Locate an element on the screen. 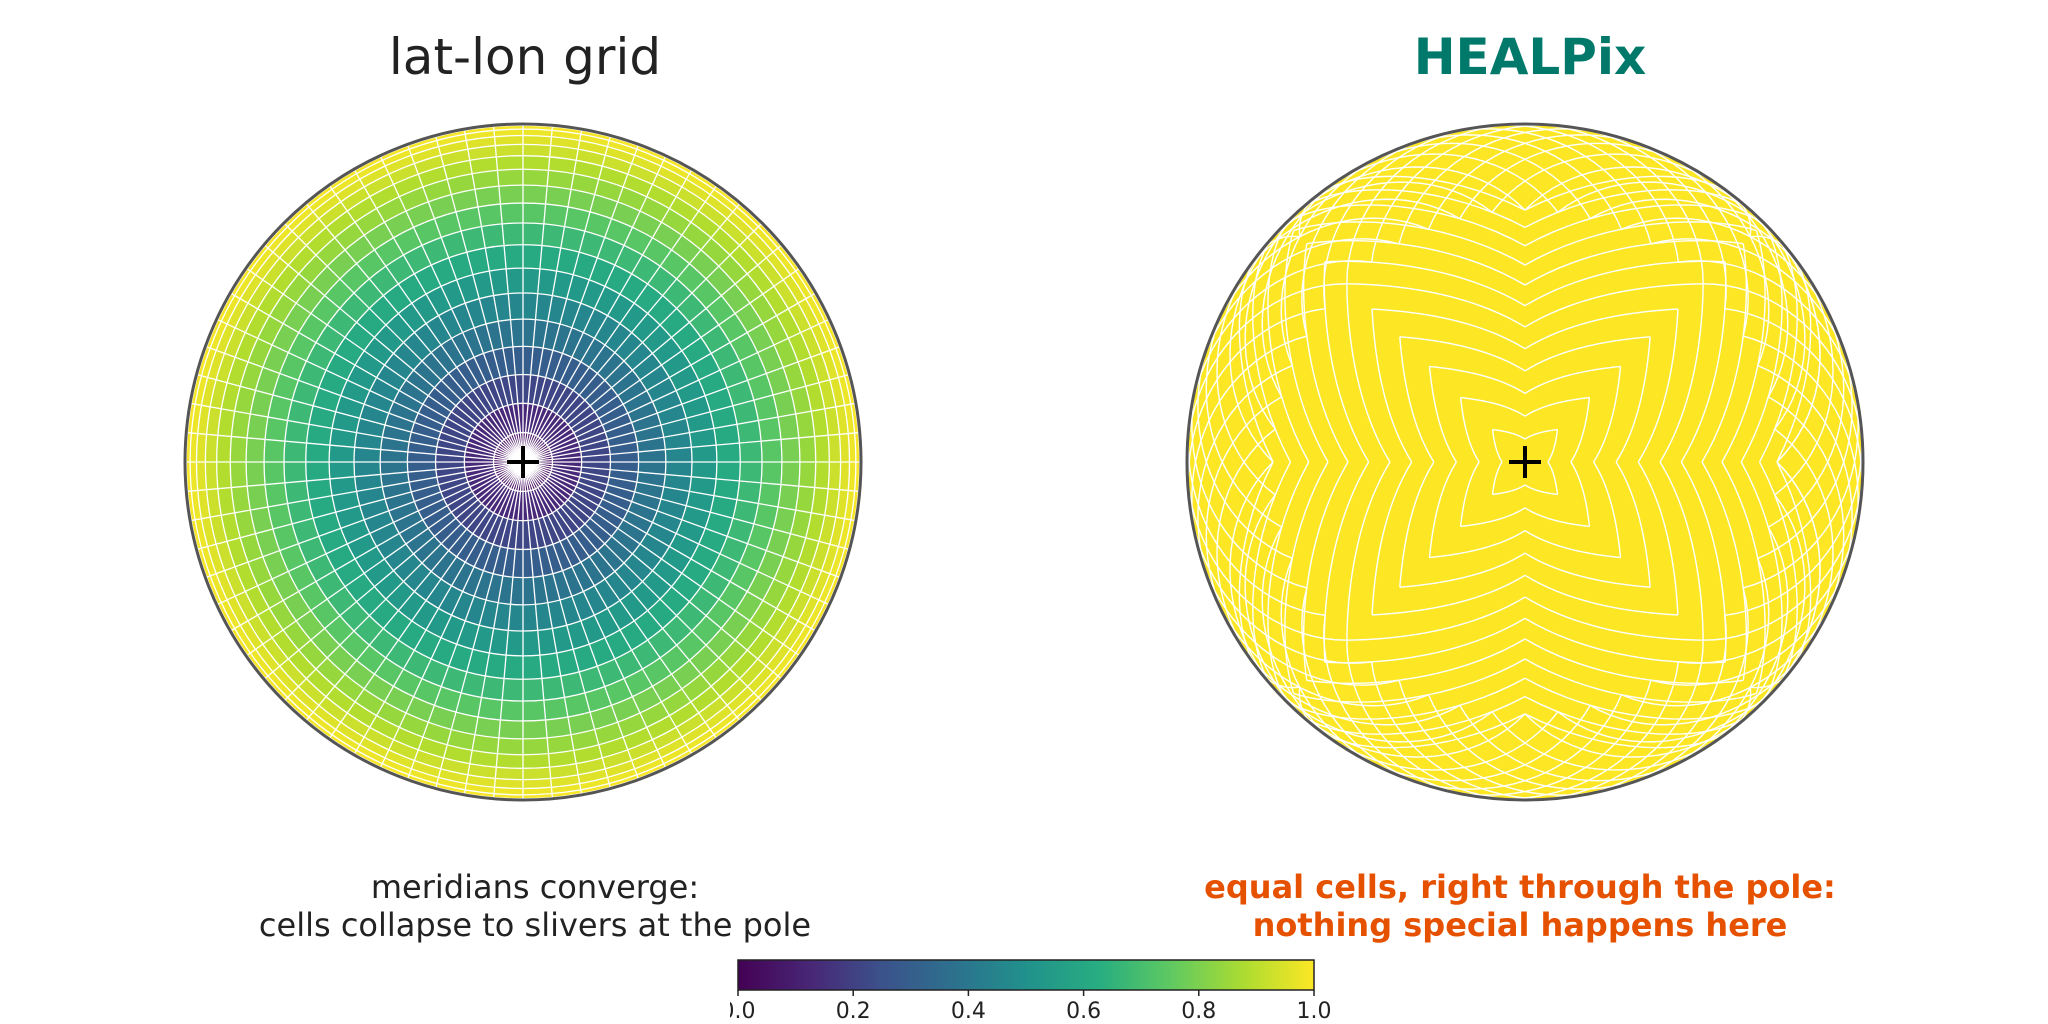 This screenshot has width=2048, height=1024. colorbar-tick-label: 1.0 is located at coordinates (1314, 1011).